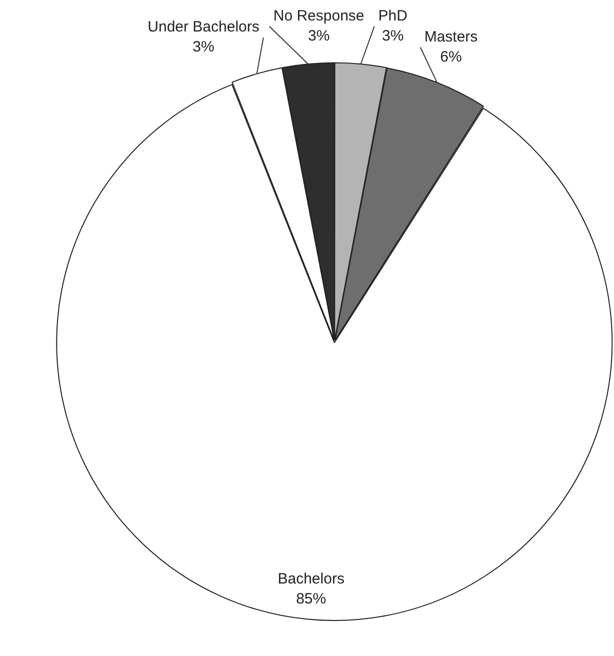  What do you see at coordinates (318, 16) in the screenshot?
I see `slice-label: No Response` at bounding box center [318, 16].